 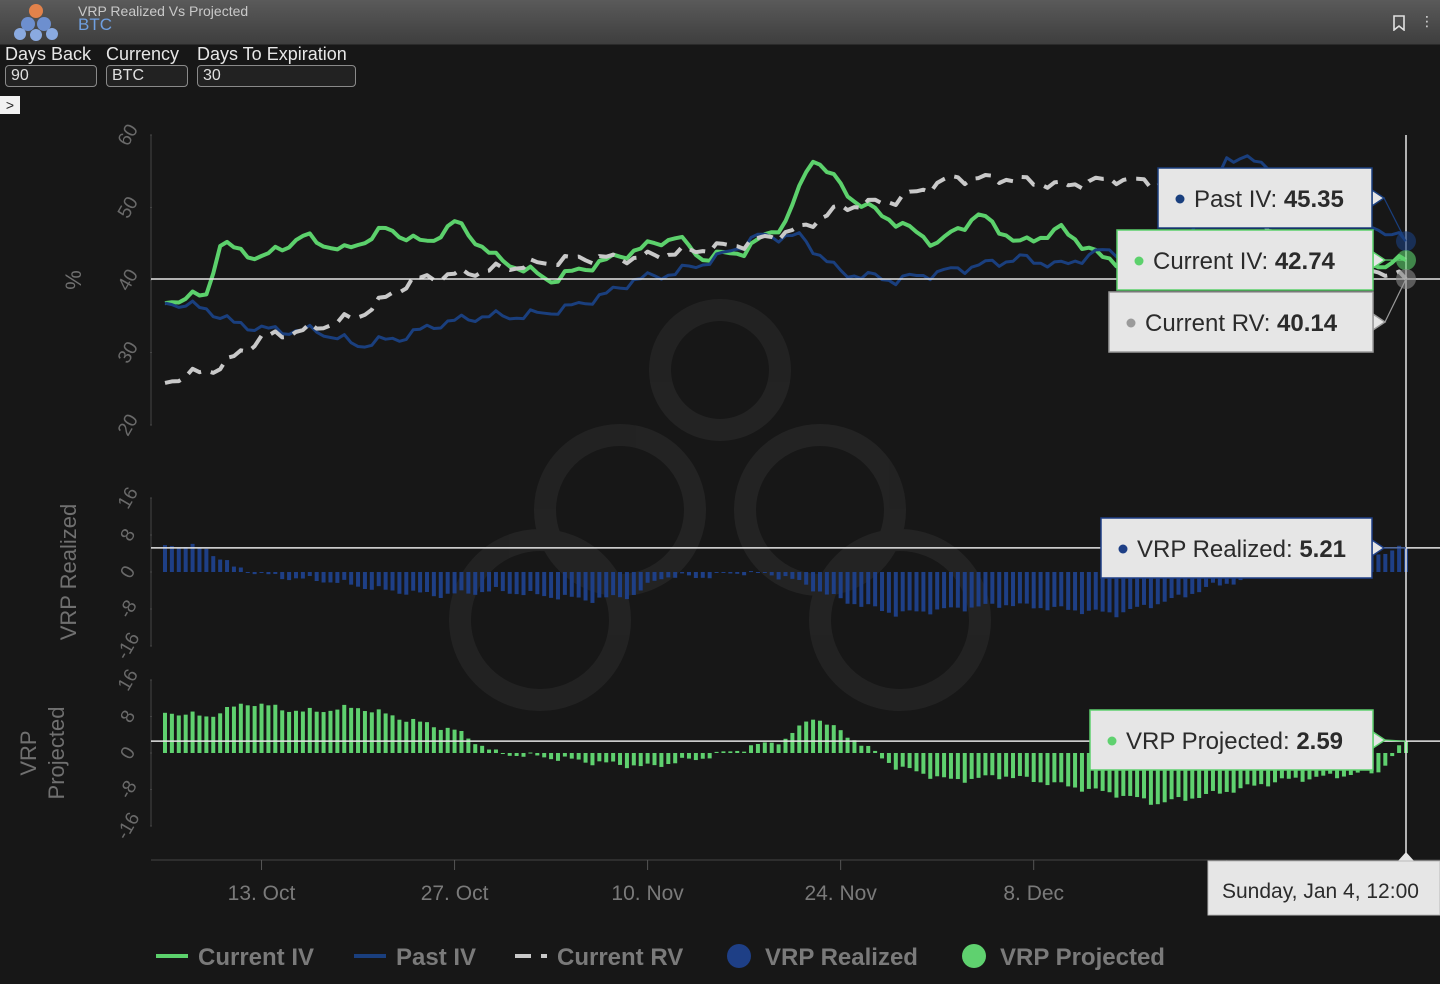 What do you see at coordinates (1305, 261) in the screenshot?
I see `tooltip-value: 42.74` at bounding box center [1305, 261].